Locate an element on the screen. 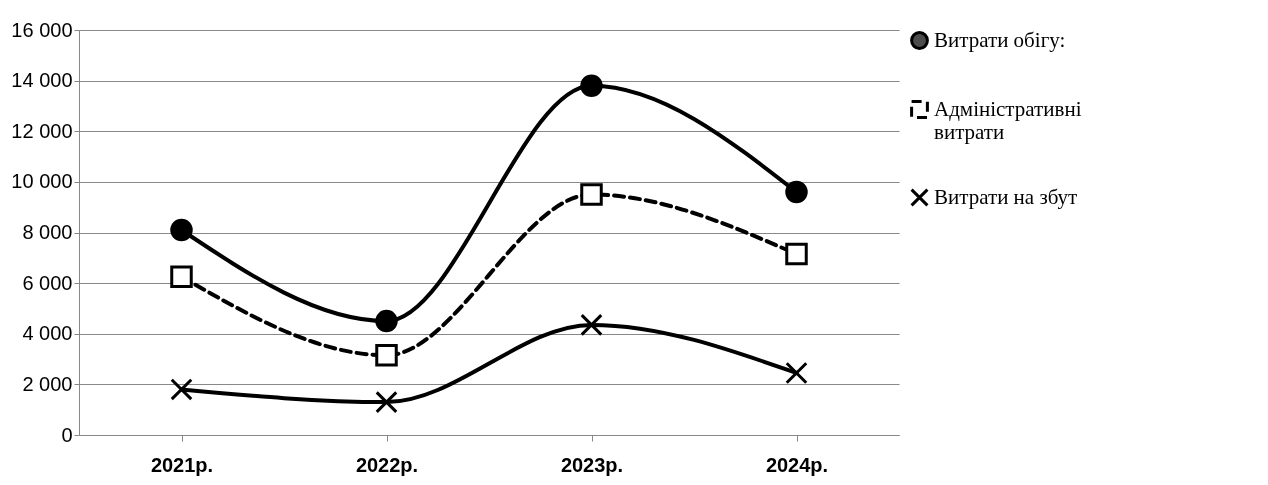 This screenshot has width=1268, height=485. x-tick-label: 2023р. is located at coordinates (592, 464).